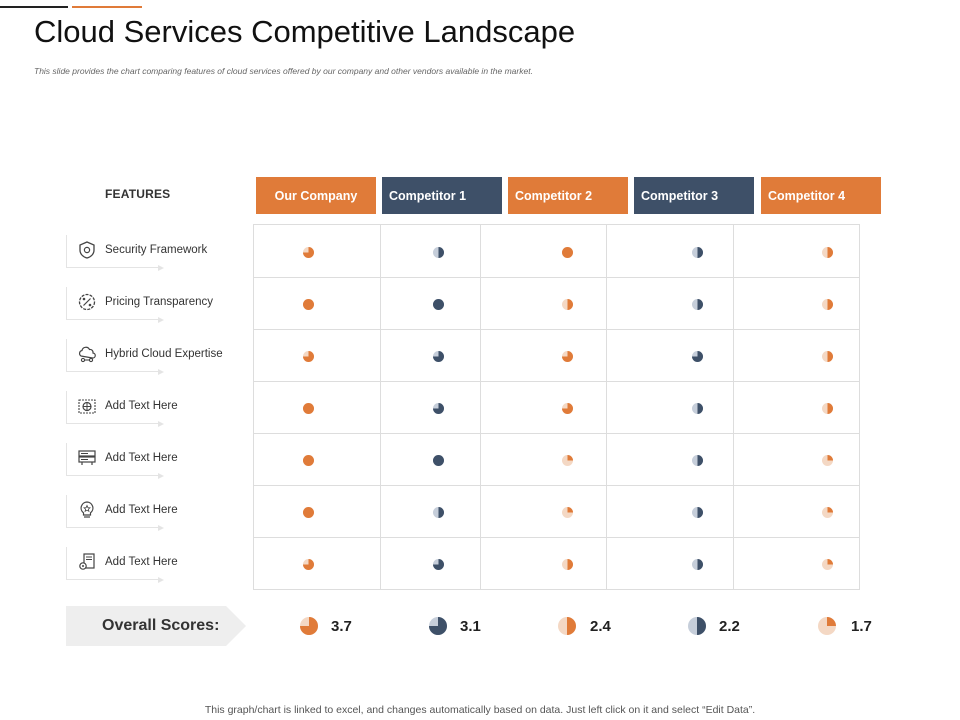  I want to click on feature-row: Hybrid Cloud Expertise, so click(156, 356).